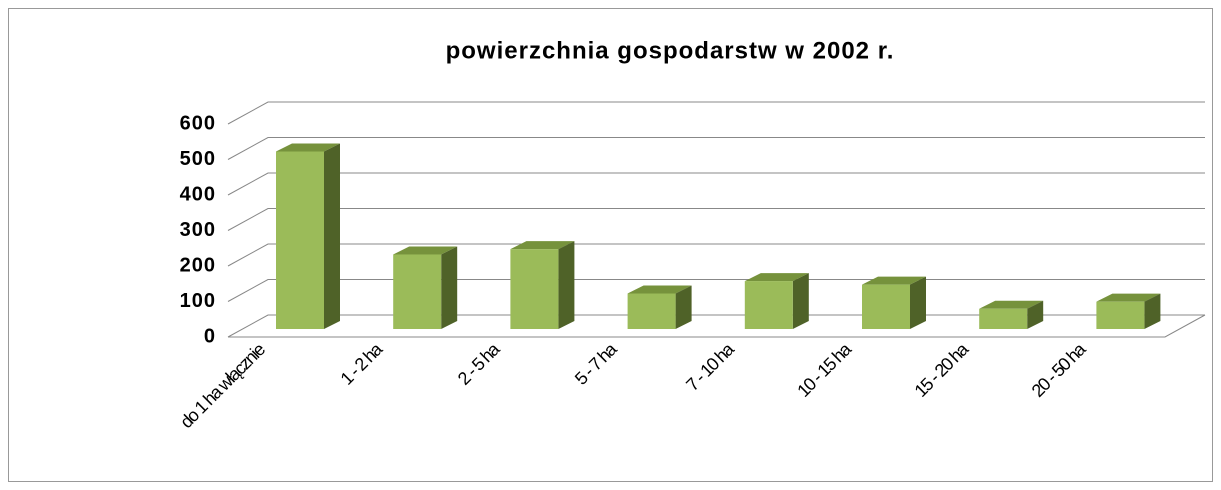 The image size is (1221, 490). Describe the element at coordinates (198, 265) in the screenshot. I see `y-tick-label: 200` at that location.